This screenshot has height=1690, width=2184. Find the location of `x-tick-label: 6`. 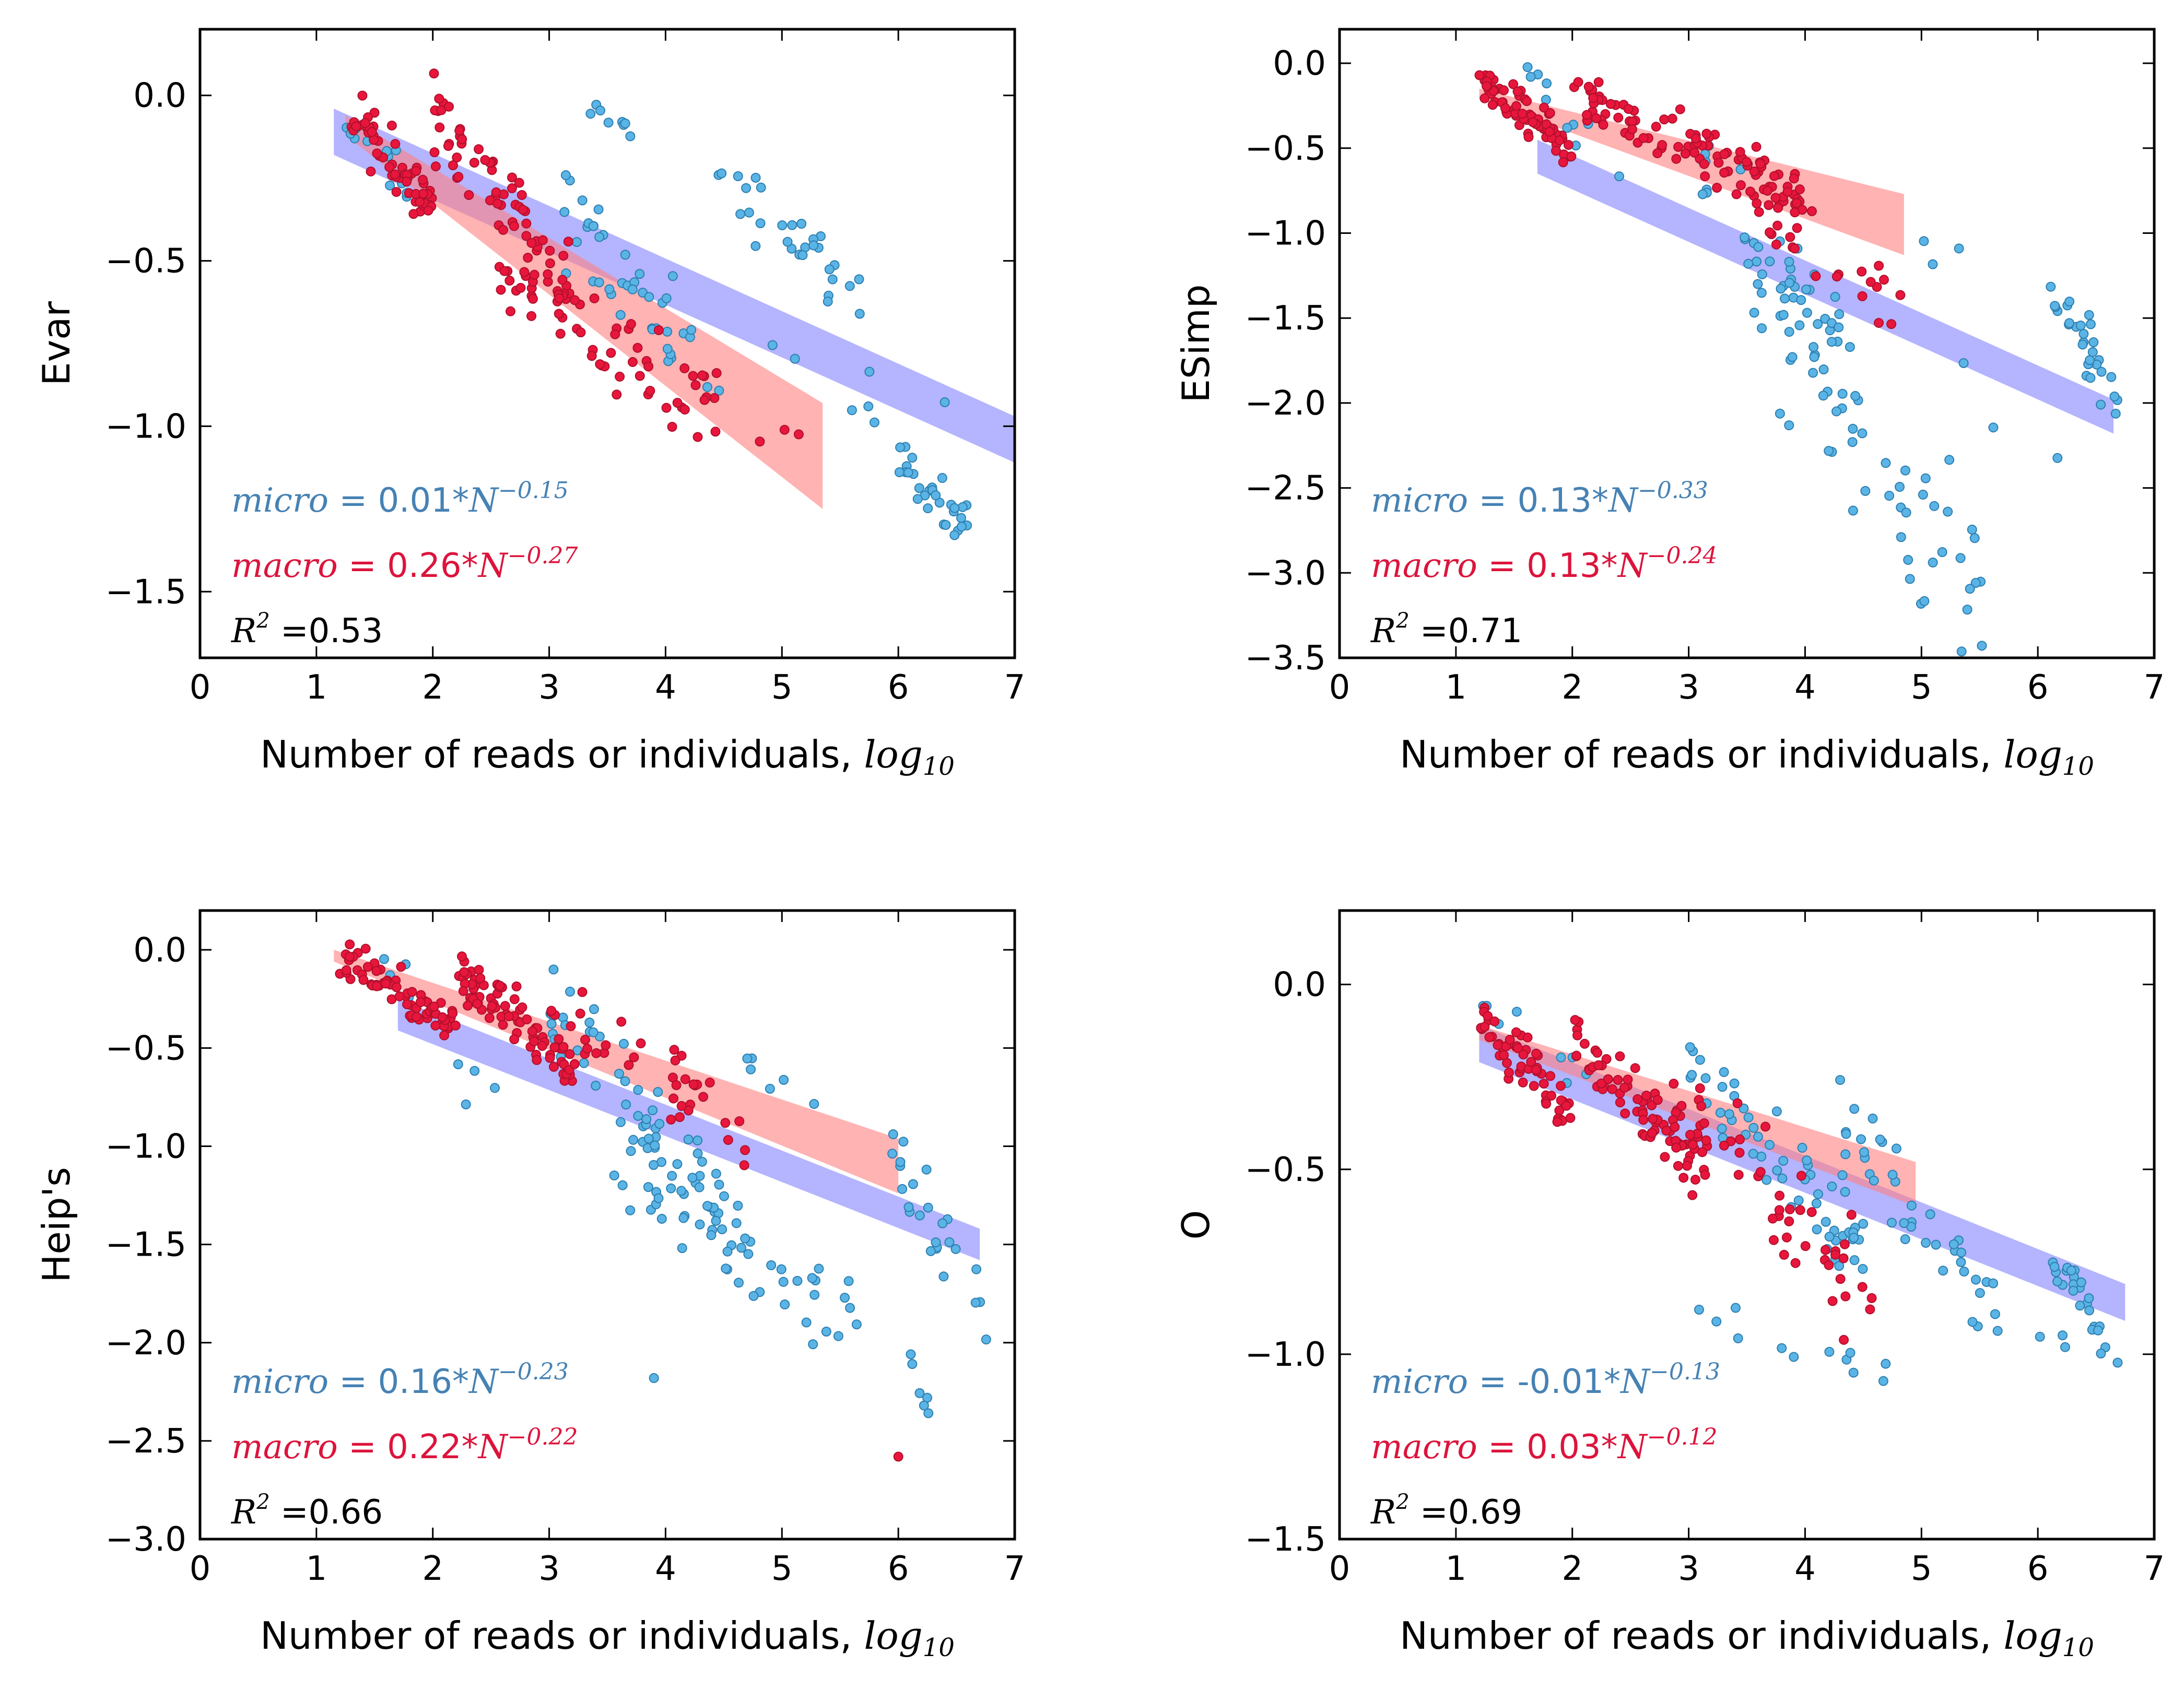

x-tick-label: 6 is located at coordinates (2038, 1569).